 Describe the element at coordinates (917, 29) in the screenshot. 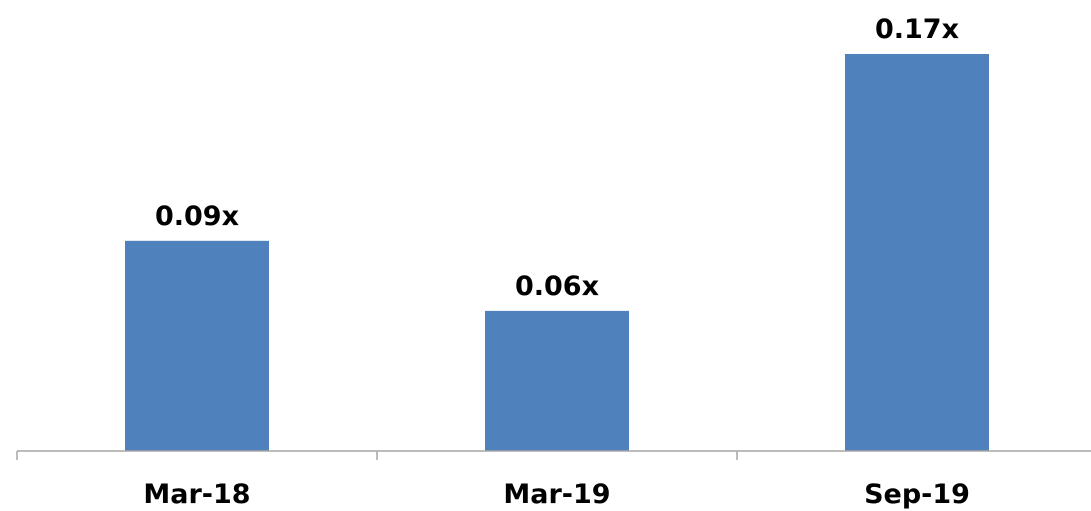

I see `data-label-sep-19: 0.17x` at that location.